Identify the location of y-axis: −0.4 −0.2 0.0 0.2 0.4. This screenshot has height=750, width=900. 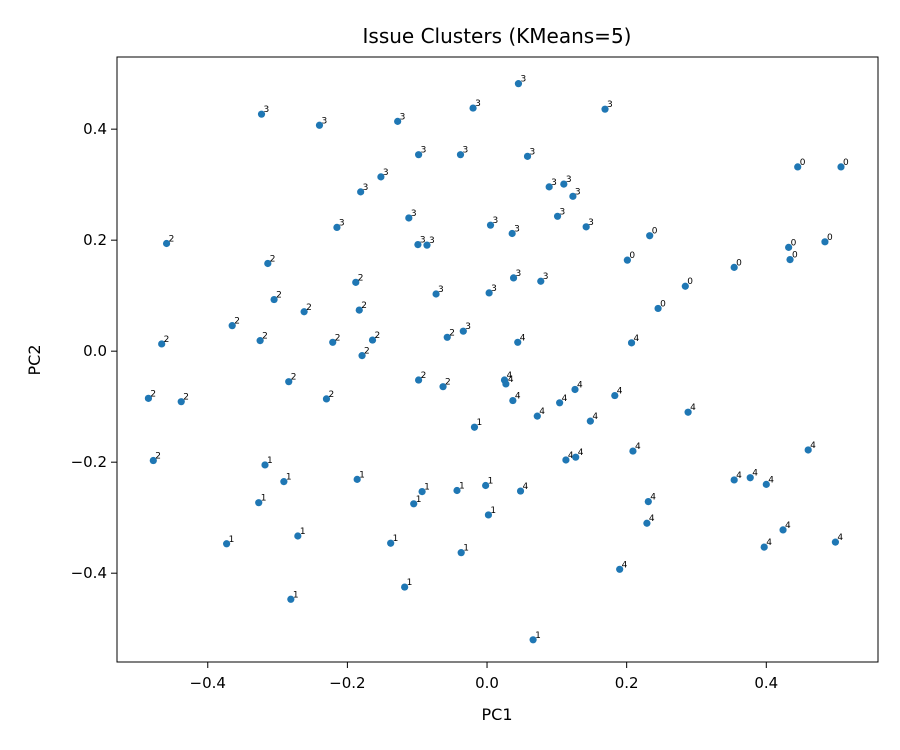
(94, 351).